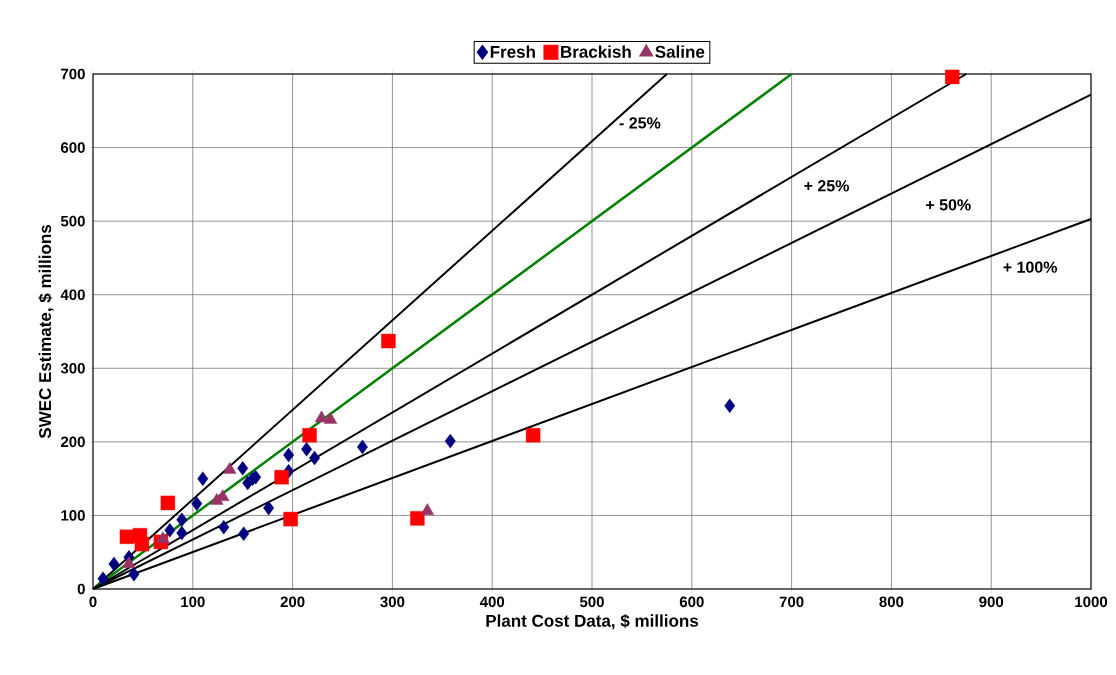 The image size is (1116, 675). What do you see at coordinates (73, 74) in the screenshot?
I see `y-tick-label: 700` at bounding box center [73, 74].